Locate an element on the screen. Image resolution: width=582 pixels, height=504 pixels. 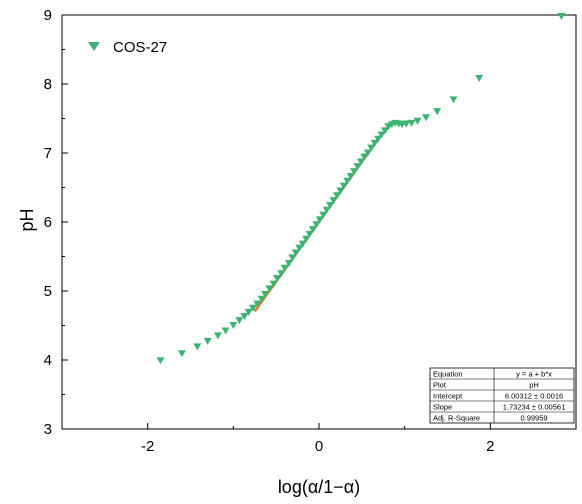
y-tick-label: 3 is located at coordinates (48, 429).